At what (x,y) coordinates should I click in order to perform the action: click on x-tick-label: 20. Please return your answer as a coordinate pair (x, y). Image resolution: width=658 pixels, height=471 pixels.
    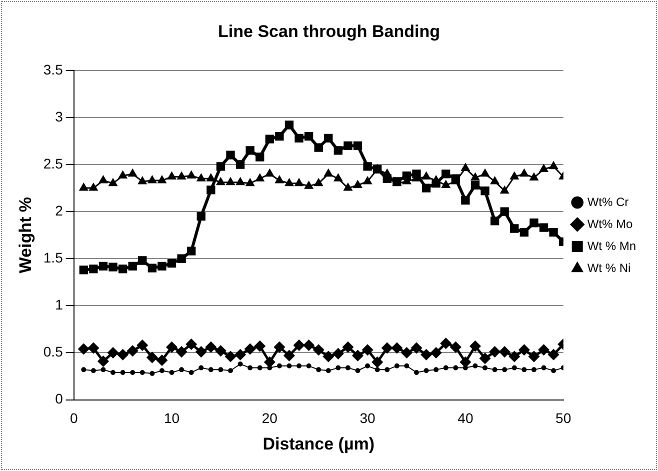
    Looking at the image, I should click on (270, 418).